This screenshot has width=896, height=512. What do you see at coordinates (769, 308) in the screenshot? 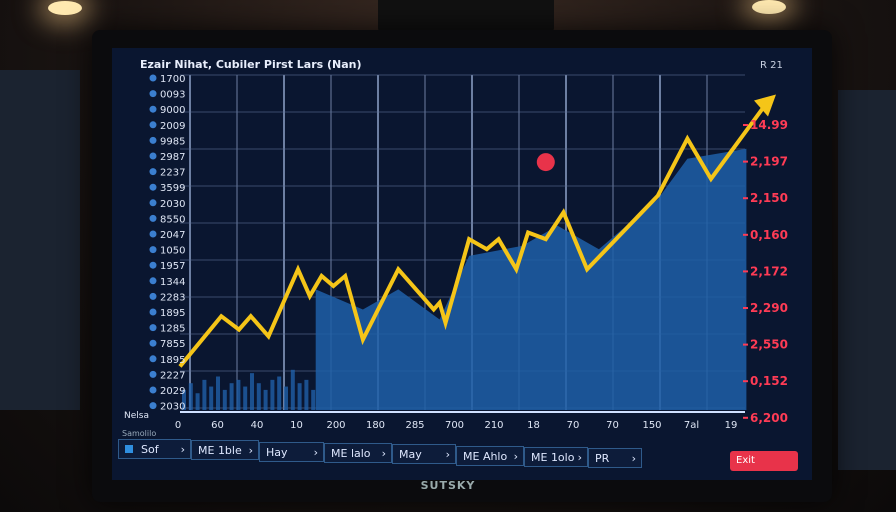
I see `right-axis-label: 2,290` at bounding box center [769, 308].